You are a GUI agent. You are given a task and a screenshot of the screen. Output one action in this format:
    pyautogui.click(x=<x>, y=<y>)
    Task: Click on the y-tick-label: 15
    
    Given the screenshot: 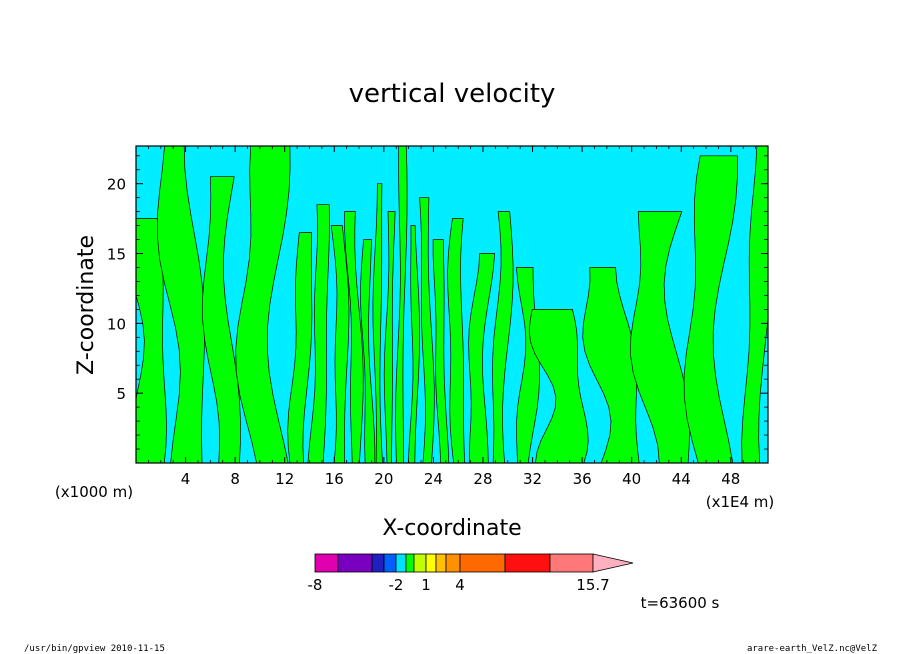 What is the action you would take?
    pyautogui.click(x=116, y=255)
    